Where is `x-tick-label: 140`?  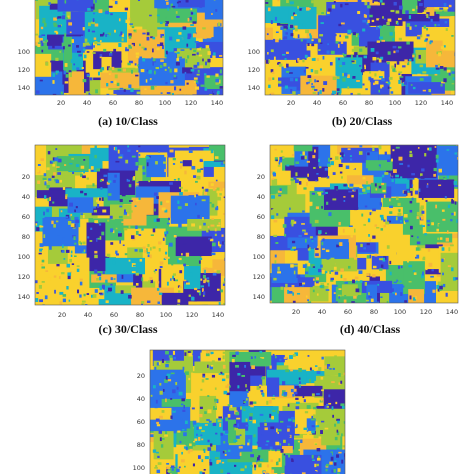
x-tick-label: 140 is located at coordinates (218, 315).